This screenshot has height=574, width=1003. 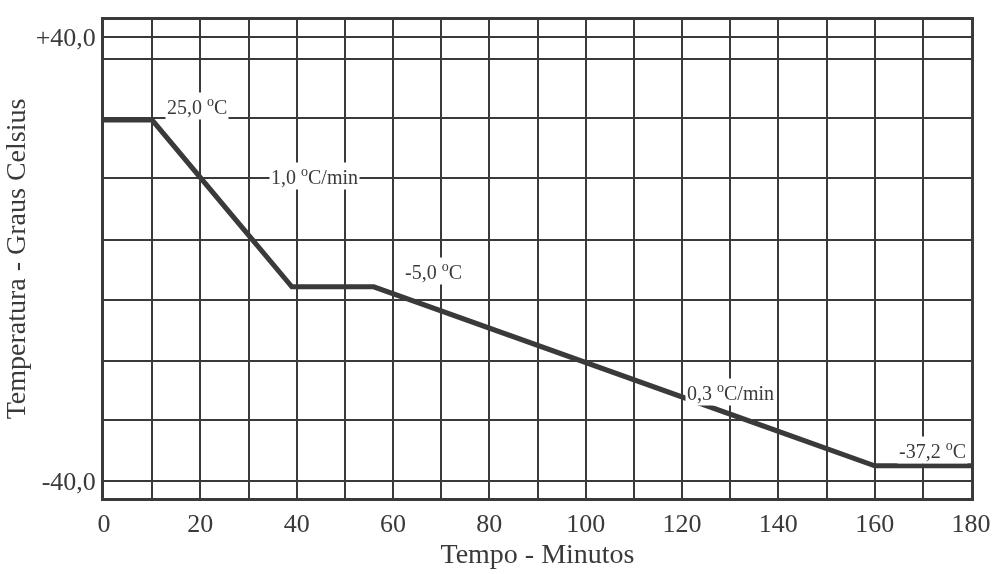 I want to click on x-tick-label: 160, so click(x=875, y=524).